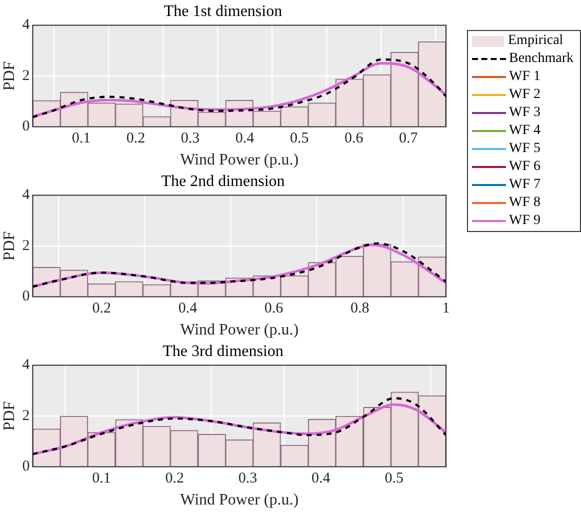  Describe the element at coordinates (524, 149) in the screenshot. I see `legend-label: WF 5` at that location.